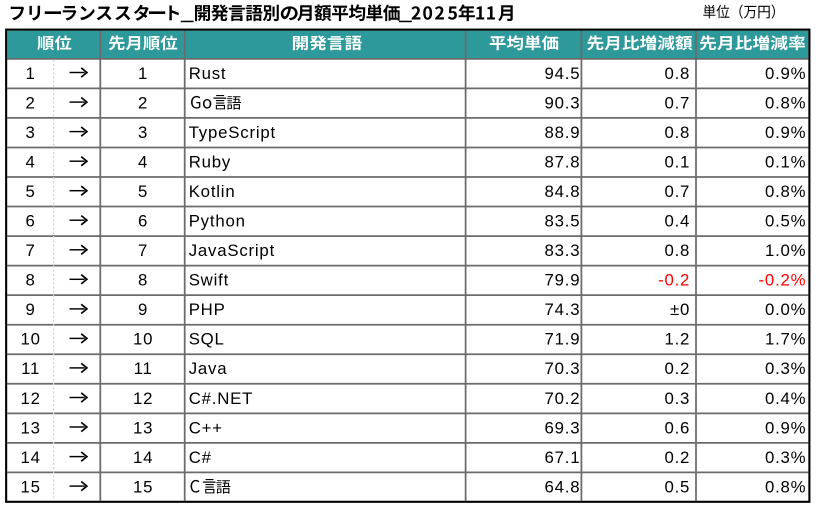  What do you see at coordinates (677, 427) in the screenshot?
I see `svg-text: 0.6` at bounding box center [677, 427].